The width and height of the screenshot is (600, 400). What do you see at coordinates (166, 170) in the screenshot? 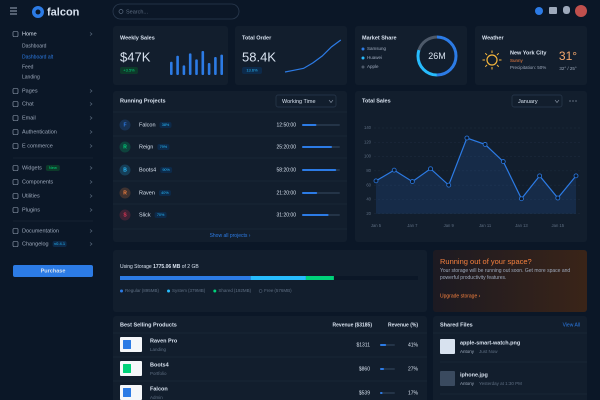
I see `percent-badge` at bounding box center [166, 170].